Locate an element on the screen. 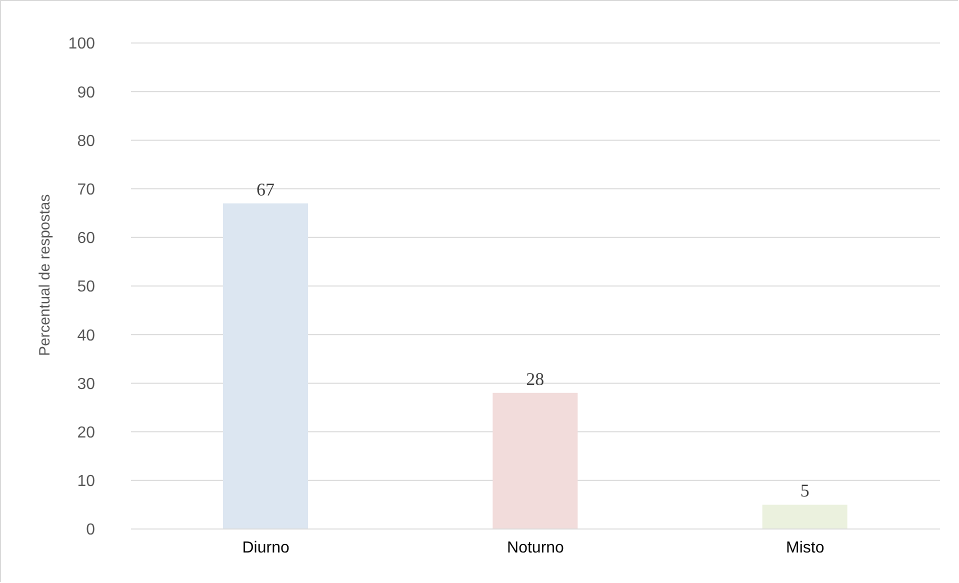 This screenshot has width=959, height=583. y-tick-label: 0 is located at coordinates (91, 530).